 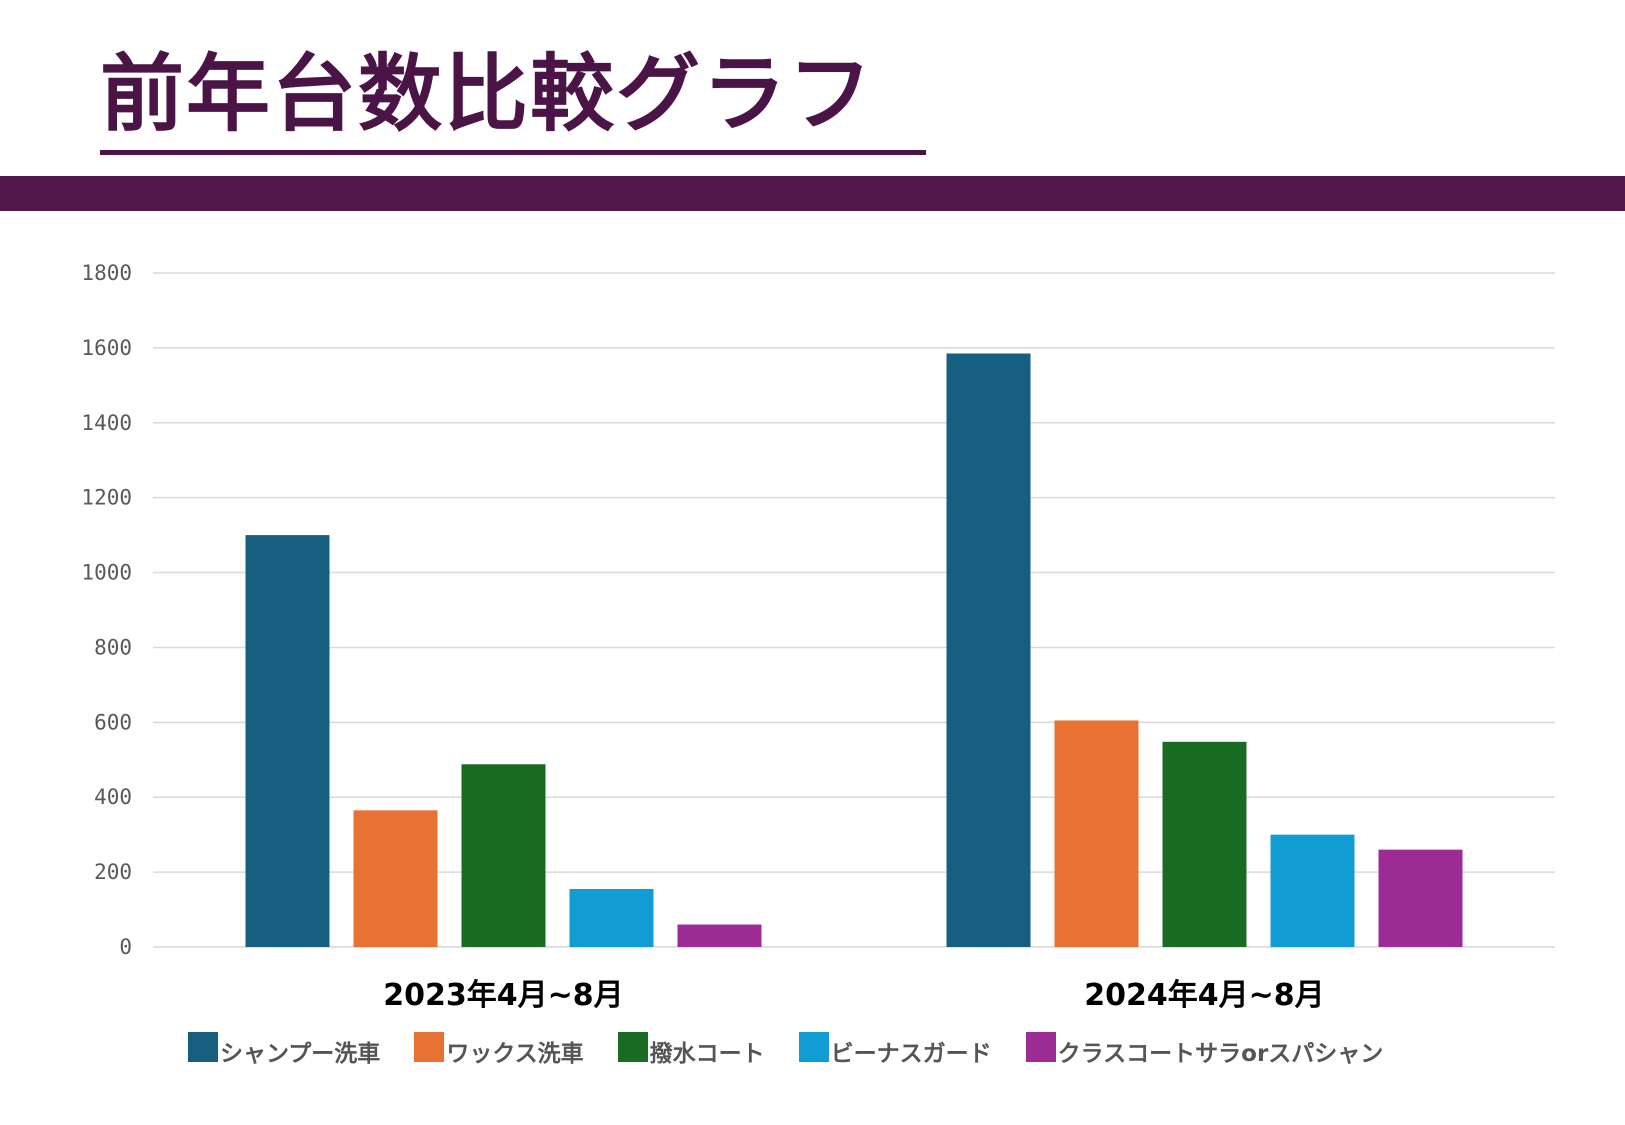 What do you see at coordinates (300, 1054) in the screenshot?
I see `legend-label: シャンプー洗車` at bounding box center [300, 1054].